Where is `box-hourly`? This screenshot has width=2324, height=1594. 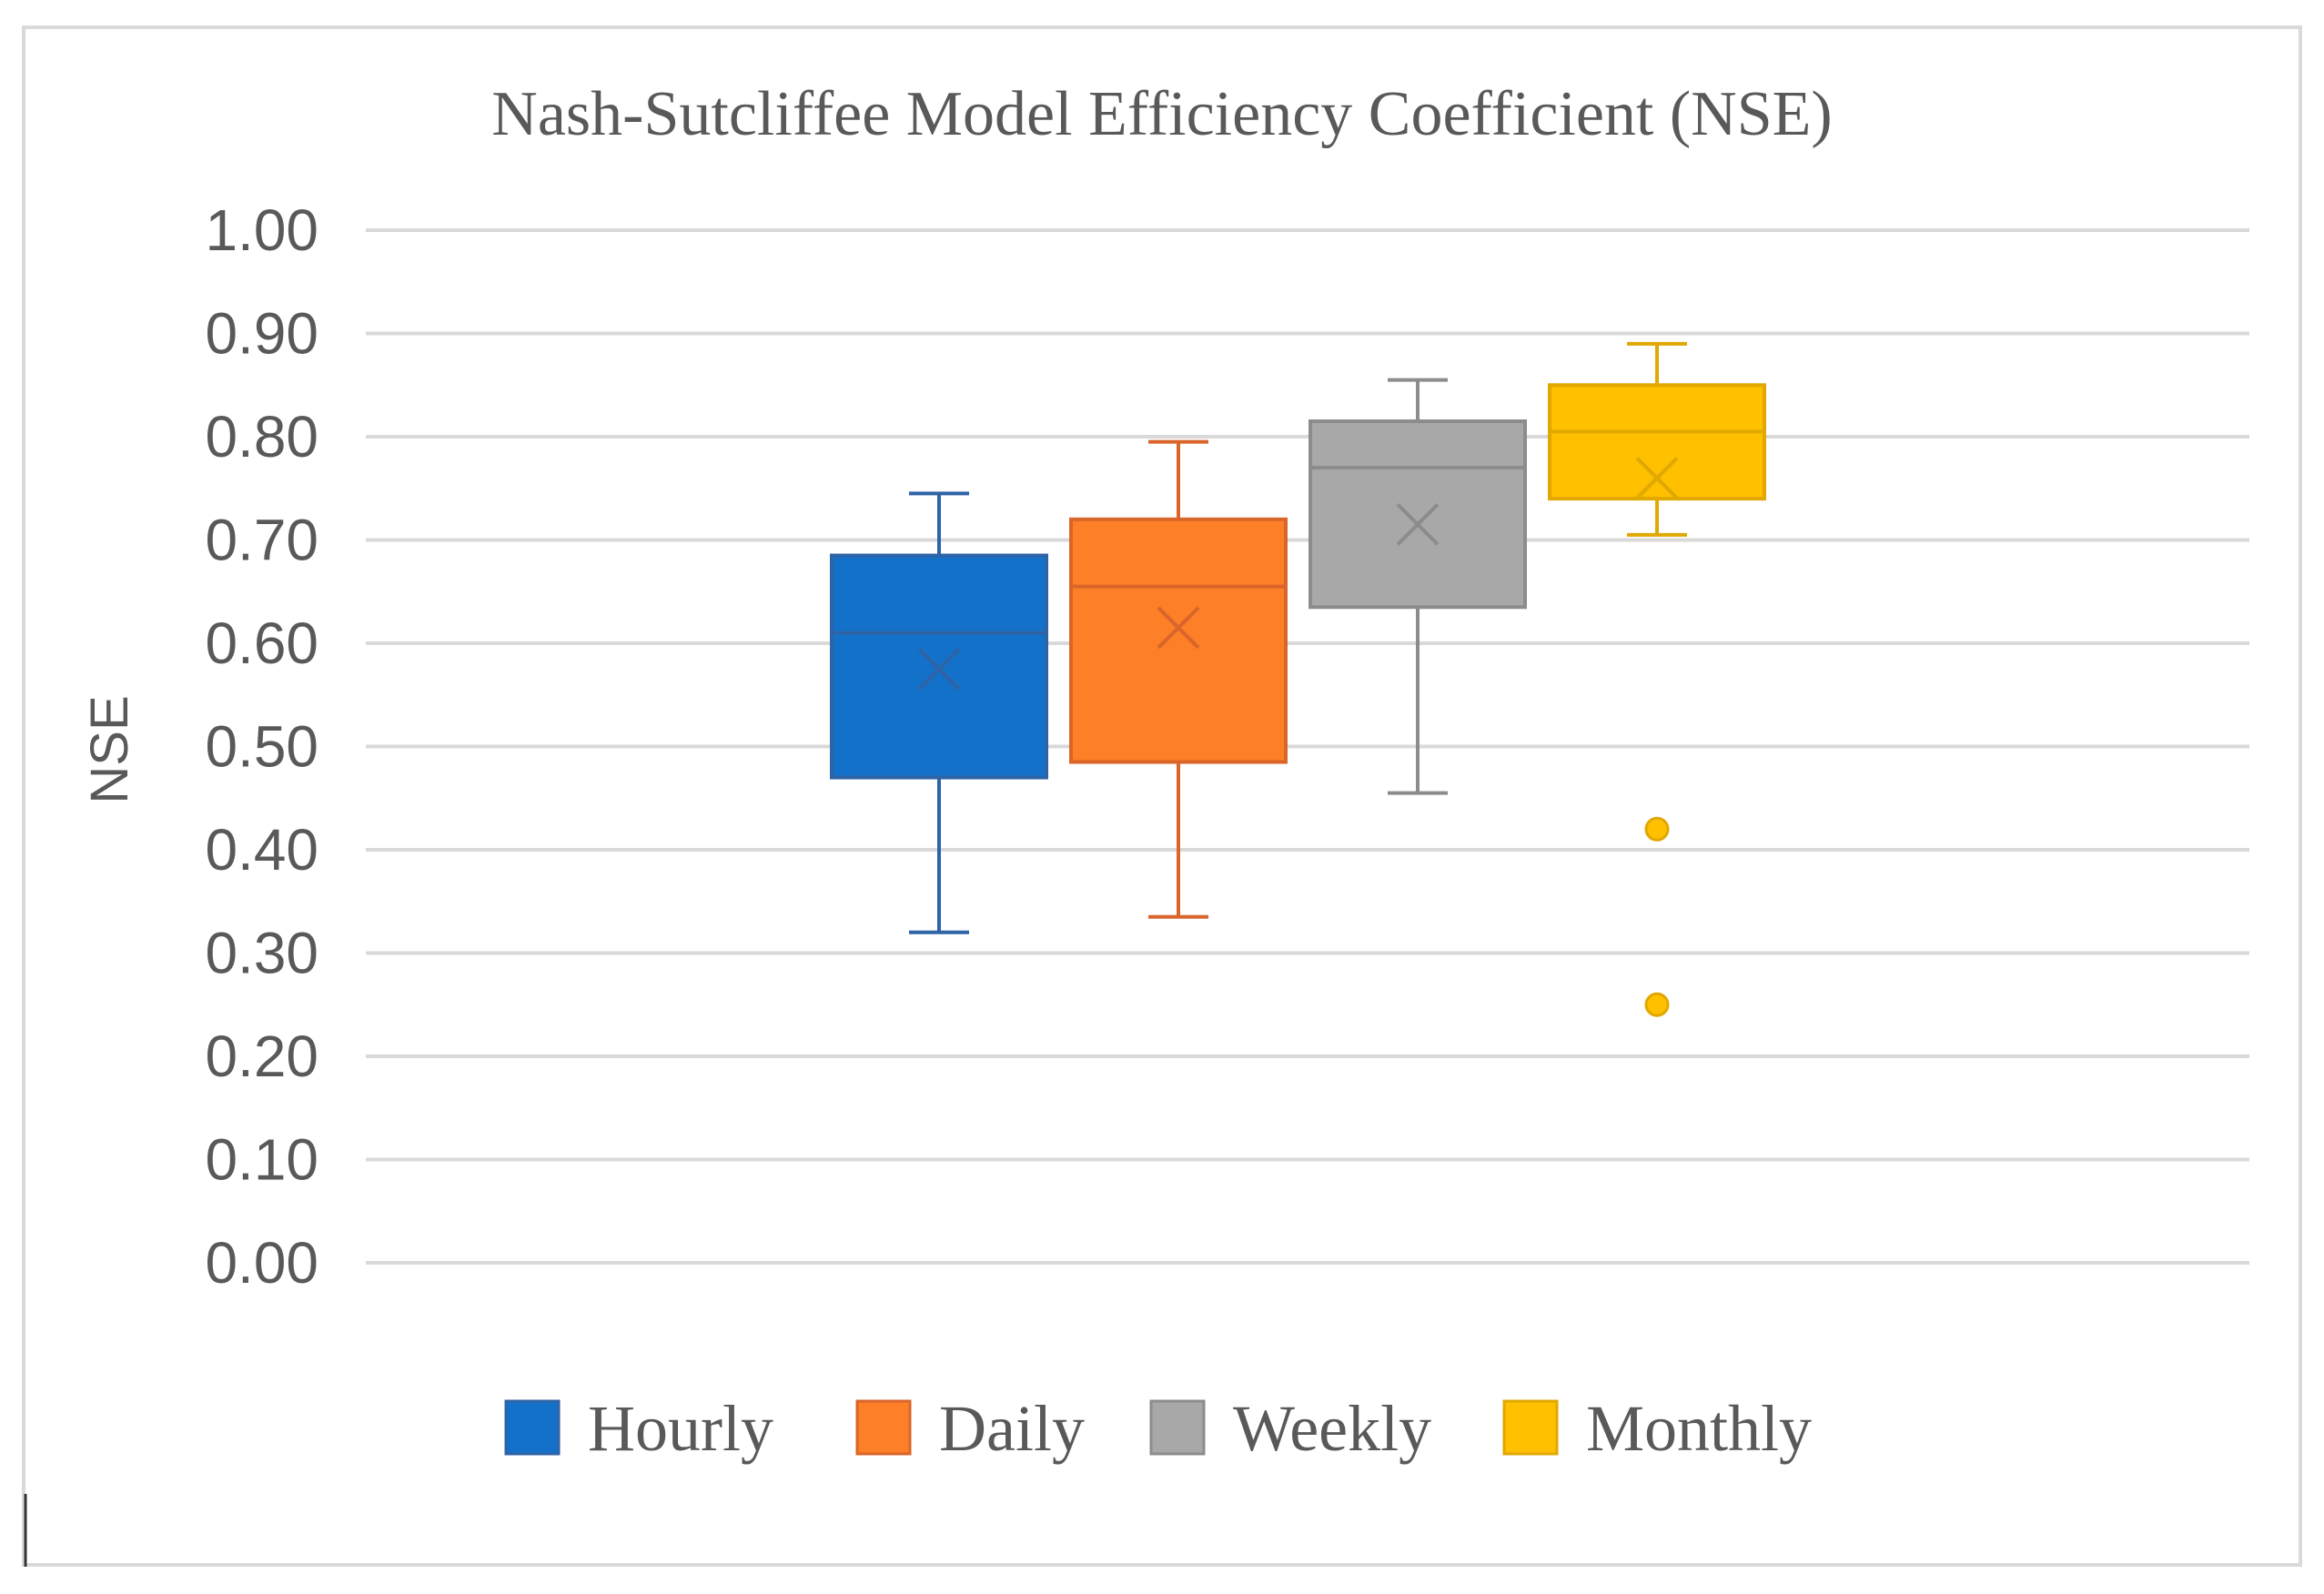
box-hourly is located at coordinates (939, 712).